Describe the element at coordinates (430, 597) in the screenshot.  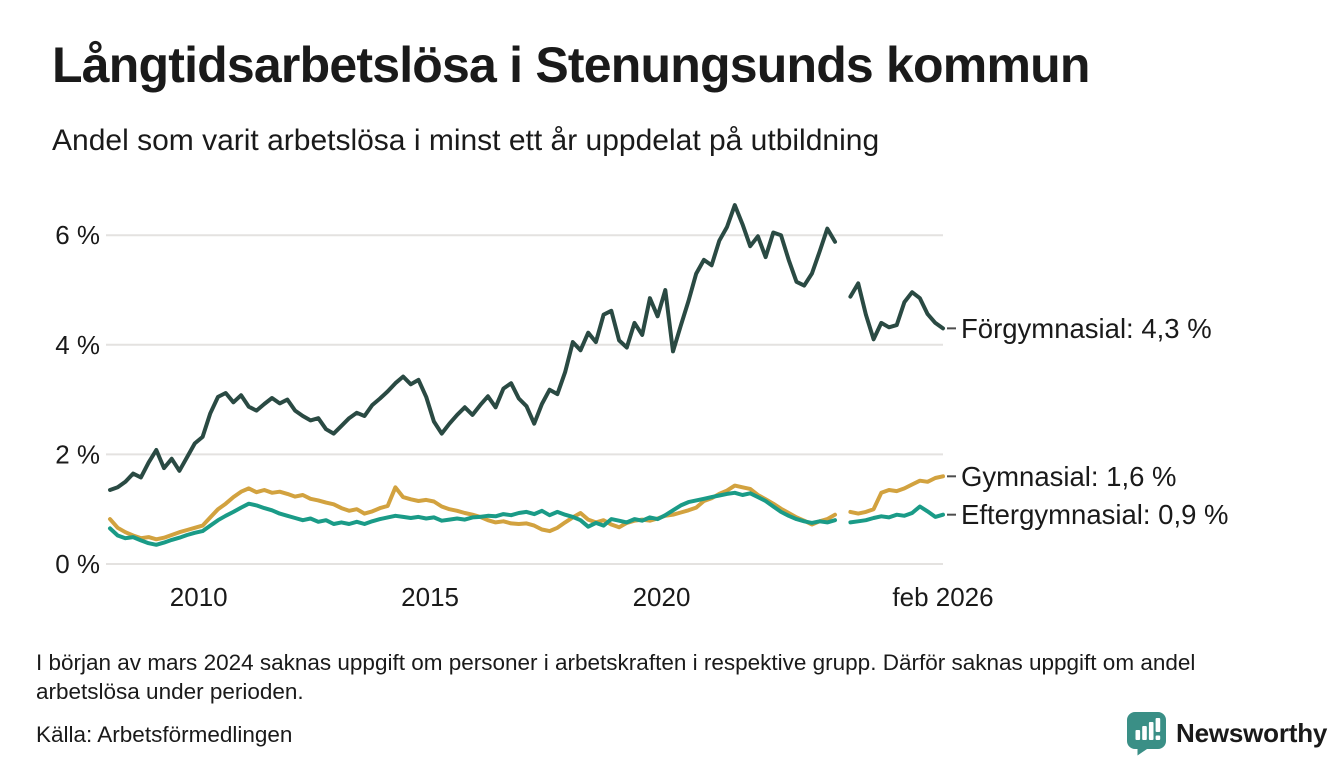
I see `x-tick-label: 2015` at that location.